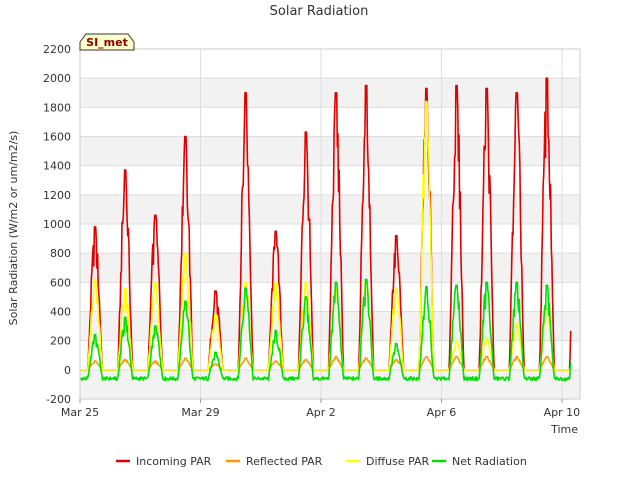 The width and height of the screenshot is (640, 480). What do you see at coordinates (325, 363) in the screenshot?
I see `series-line-reflected-par` at bounding box center [325, 363].